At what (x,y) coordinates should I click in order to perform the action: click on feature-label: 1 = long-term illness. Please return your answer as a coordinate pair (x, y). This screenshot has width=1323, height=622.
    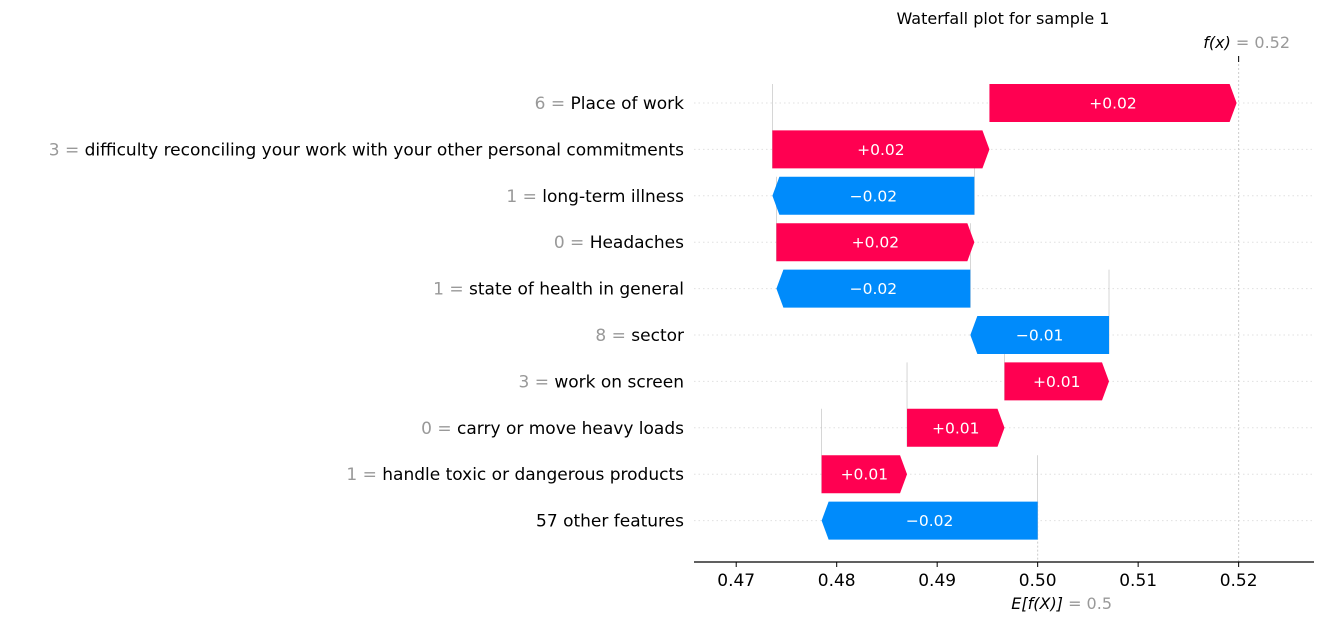
    Looking at the image, I should click on (595, 197).